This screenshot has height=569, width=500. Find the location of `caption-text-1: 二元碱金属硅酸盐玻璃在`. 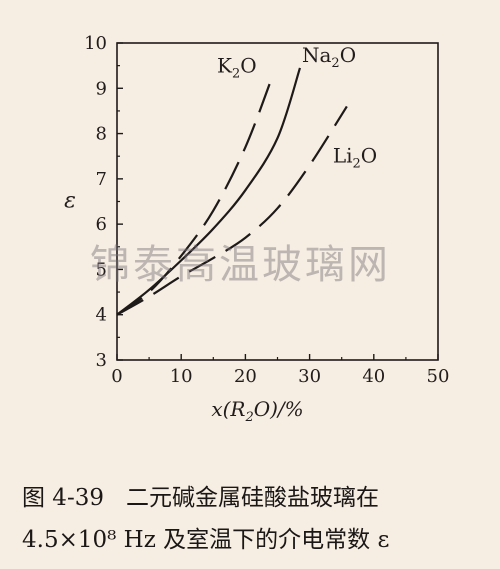

caption-text-1: 二元碱金属硅酸盐玻璃在 is located at coordinates (252, 498).